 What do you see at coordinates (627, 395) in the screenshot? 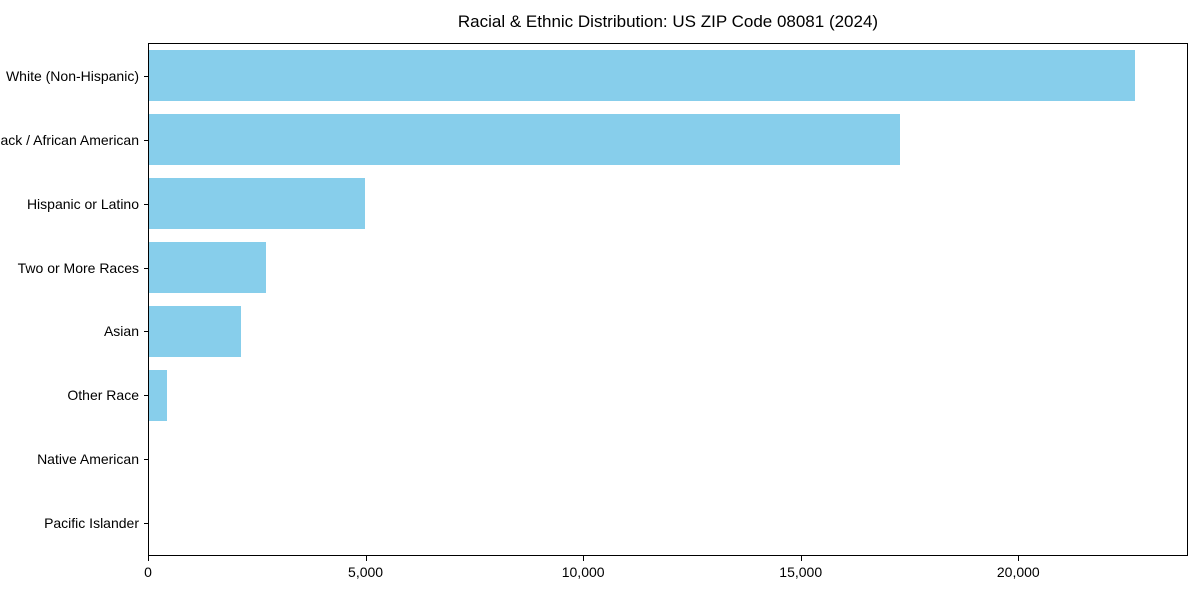
I see `bar-row: Other Race` at bounding box center [627, 395].